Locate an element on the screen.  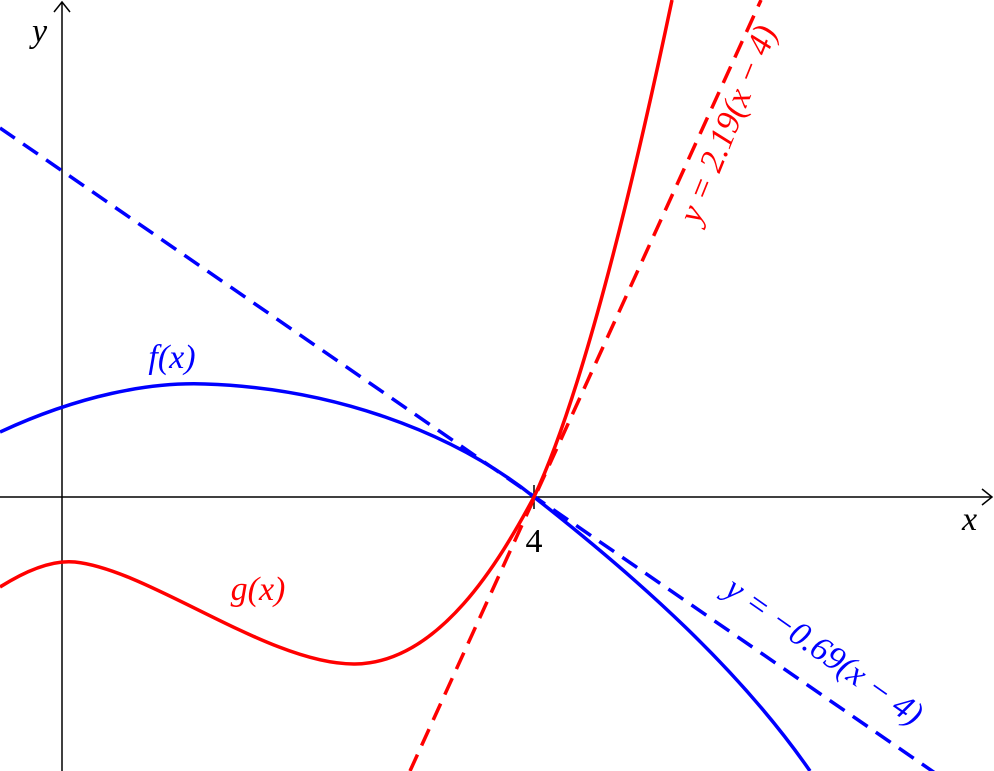
y-arrow is located at coordinates (62, 6).